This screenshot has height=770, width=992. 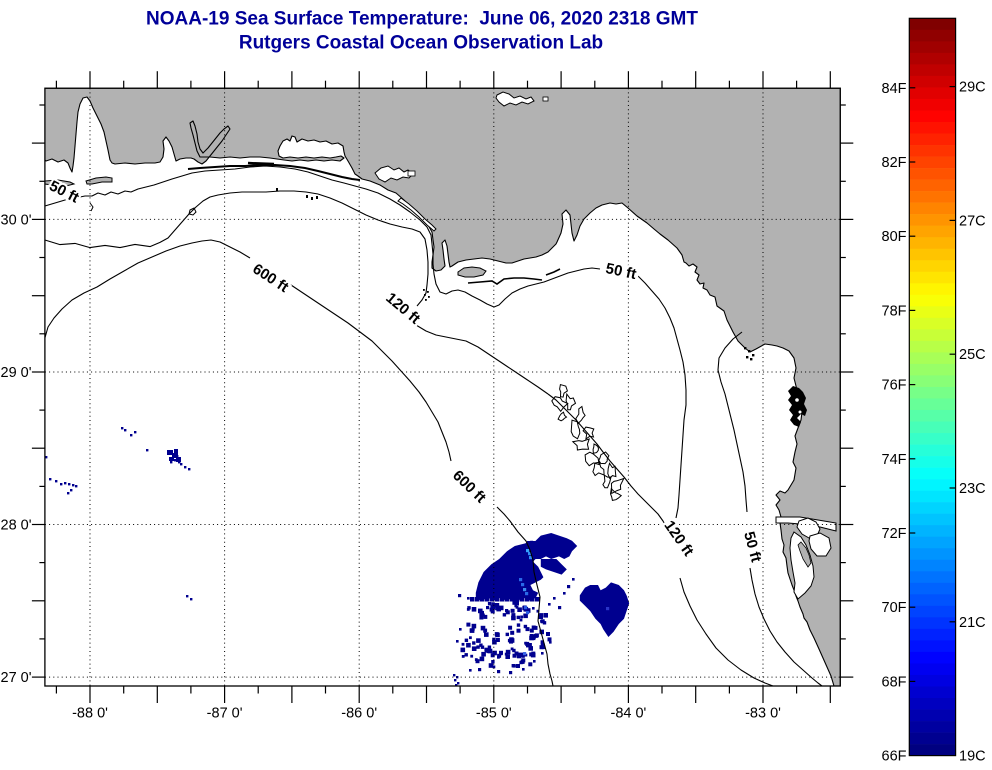 I want to click on svg-text: 28 0', so click(x=16, y=526).